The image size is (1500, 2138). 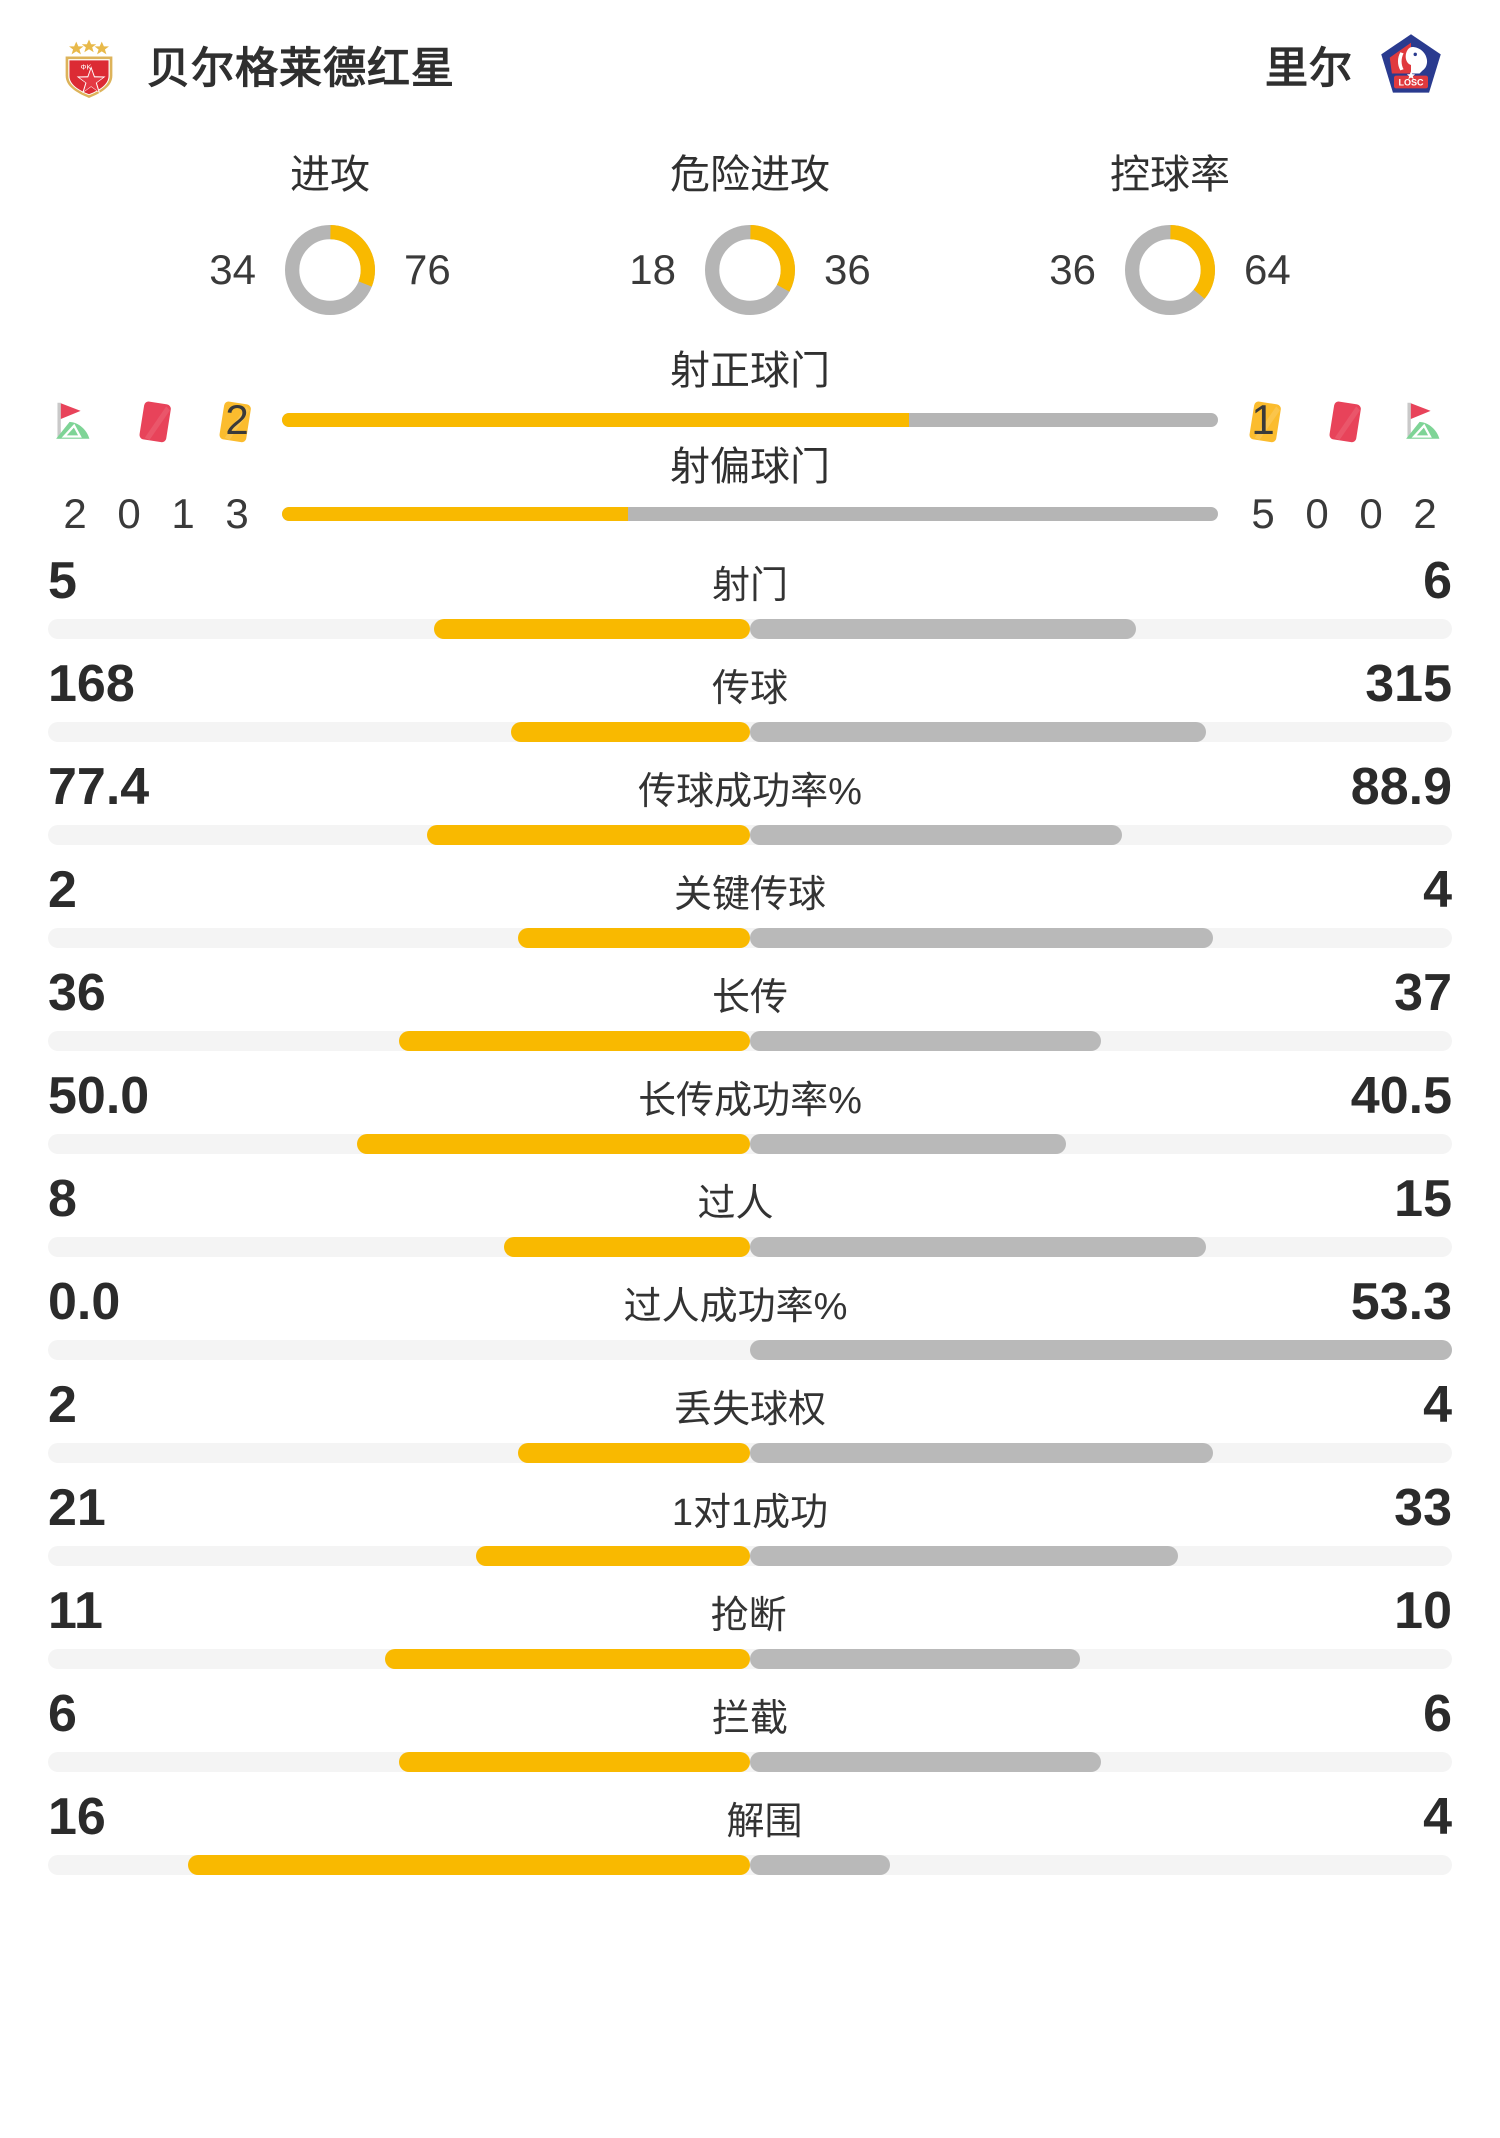 What do you see at coordinates (62, 1199) in the screenshot?
I see `home-stat-value: 8` at bounding box center [62, 1199].